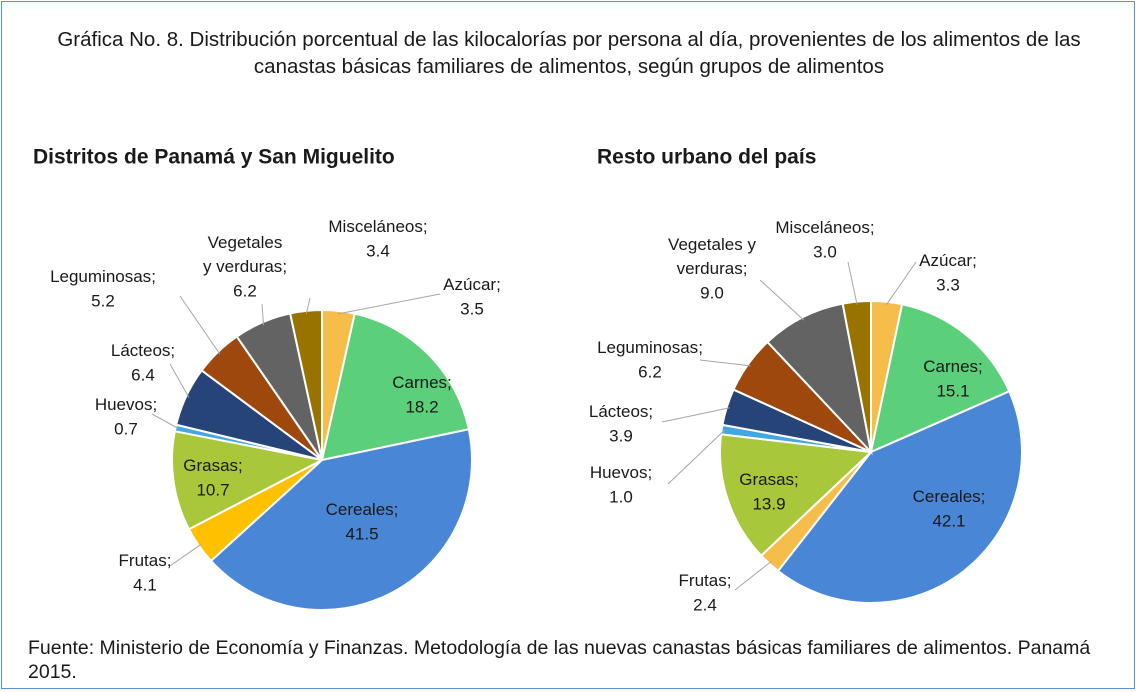 The width and height of the screenshot is (1138, 692). What do you see at coordinates (212, 489) in the screenshot?
I see `data-label-value: 10.7` at bounding box center [212, 489].